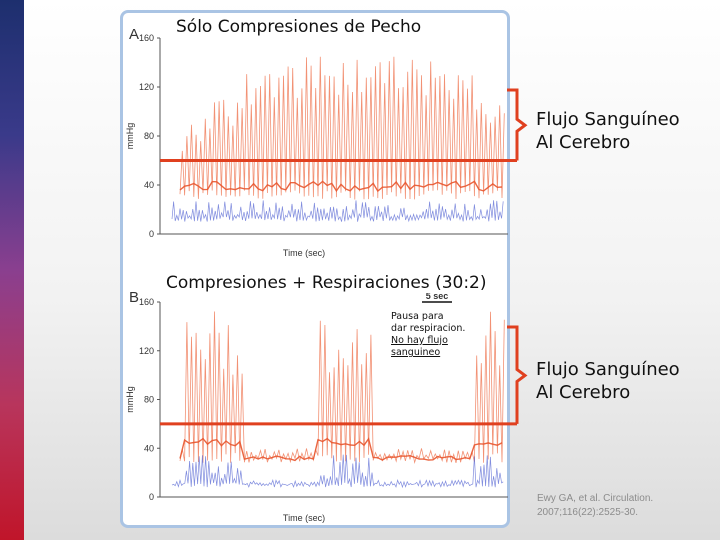 Image resolution: width=720 pixels, height=540 pixels. I want to click on pause-note-line-4: sanguineo, so click(416, 352).